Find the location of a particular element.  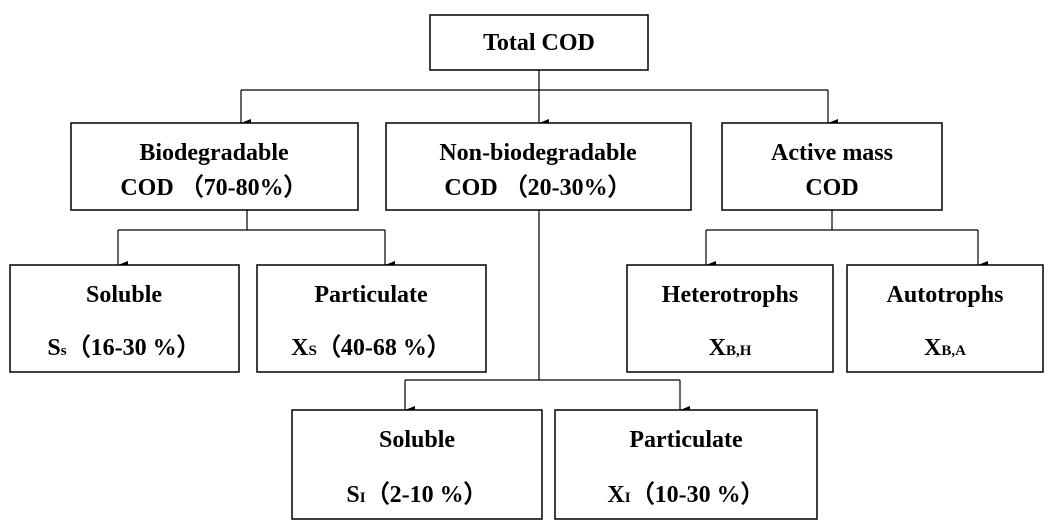

node-formula: Ss（16-30 %） is located at coordinates (123, 347).